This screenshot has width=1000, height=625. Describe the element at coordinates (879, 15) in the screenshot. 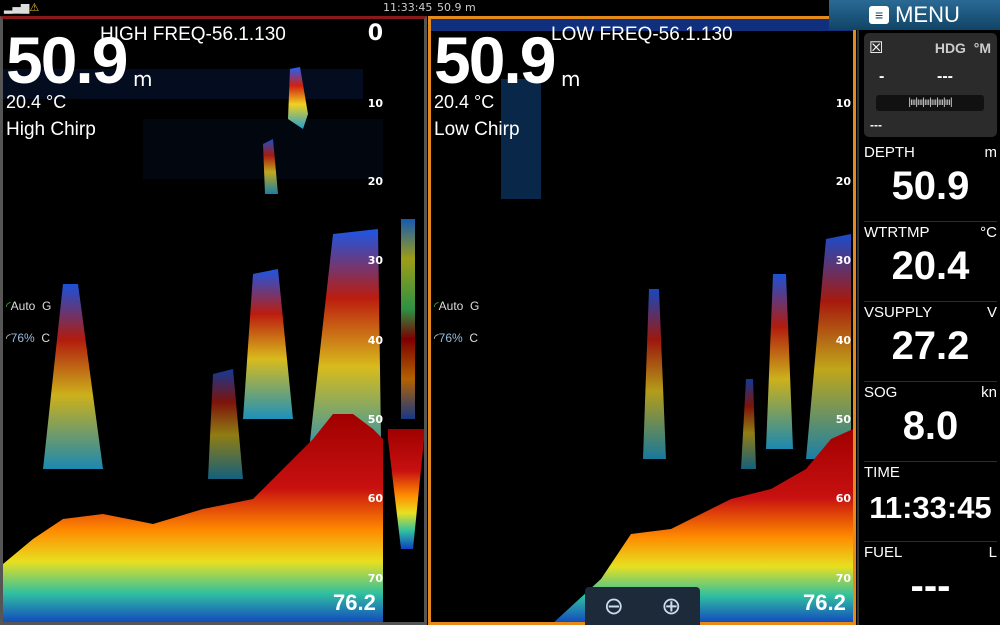

I see `menu-icon: ≡` at that location.